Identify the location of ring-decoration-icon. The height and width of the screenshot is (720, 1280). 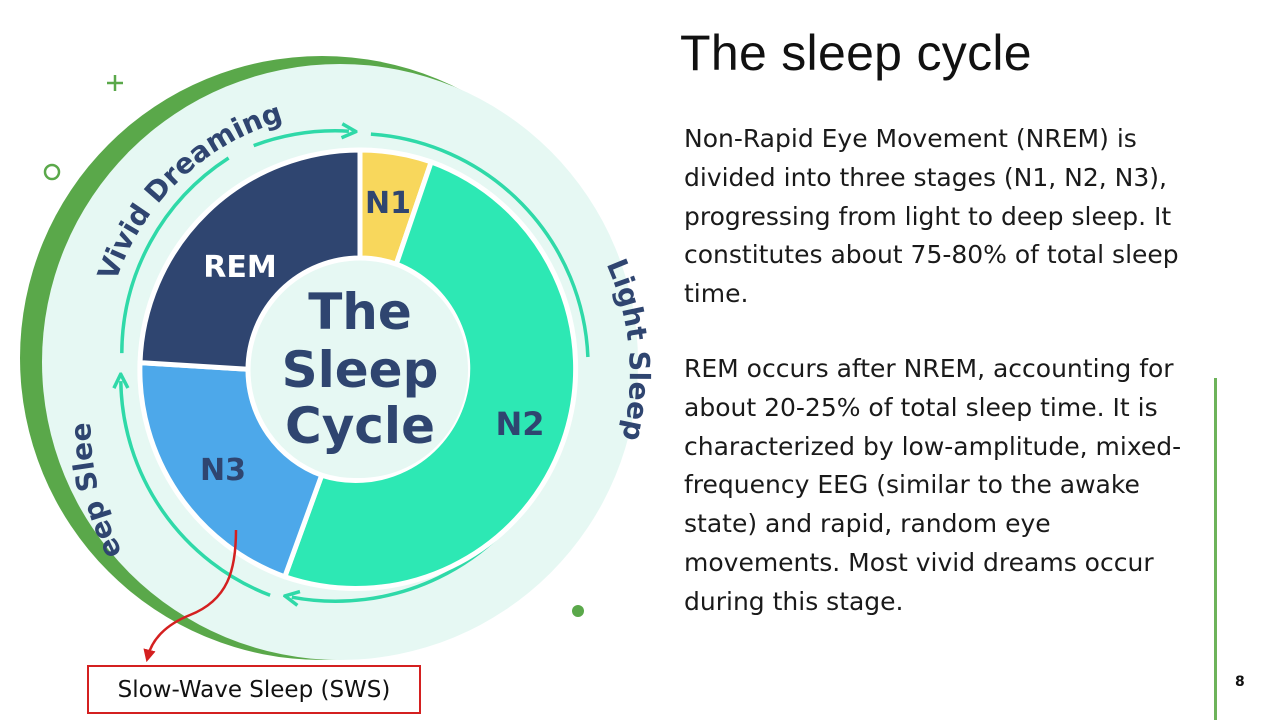
(52, 172).